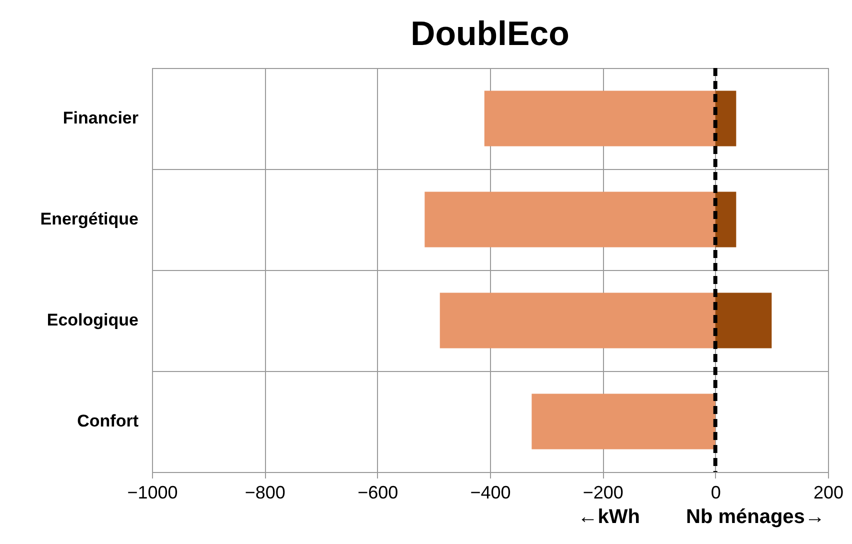 This screenshot has width=852, height=544. I want to click on x-tick-label: 200, so click(828, 492).